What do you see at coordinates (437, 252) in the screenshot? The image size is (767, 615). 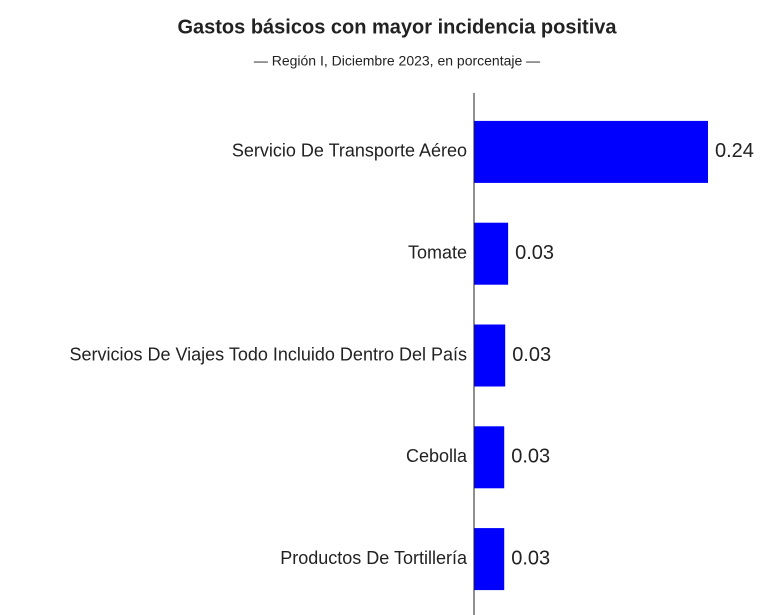 I see `category-label: Tomate` at bounding box center [437, 252].